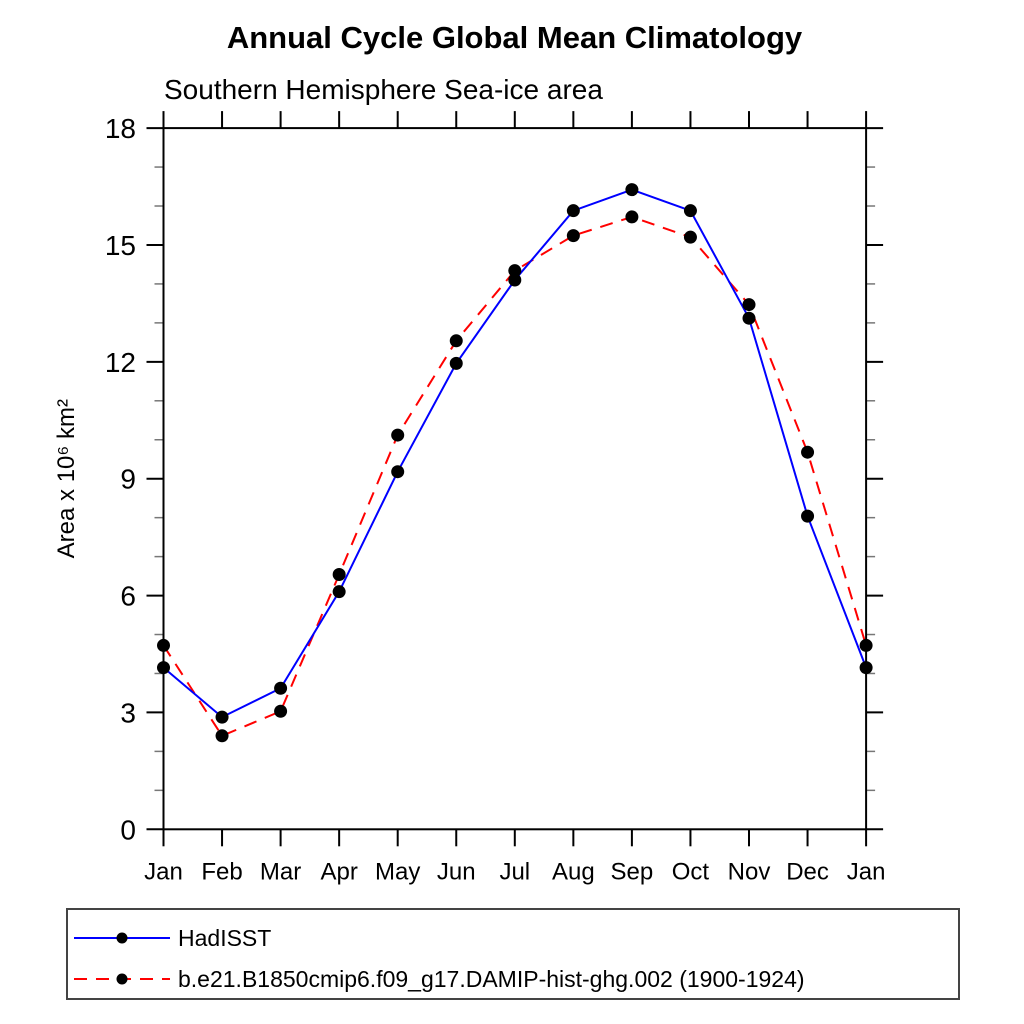 The height and width of the screenshot is (1024, 1024). Describe the element at coordinates (221, 871) in the screenshot. I see `x-axis-tick-label: Feb` at that location.